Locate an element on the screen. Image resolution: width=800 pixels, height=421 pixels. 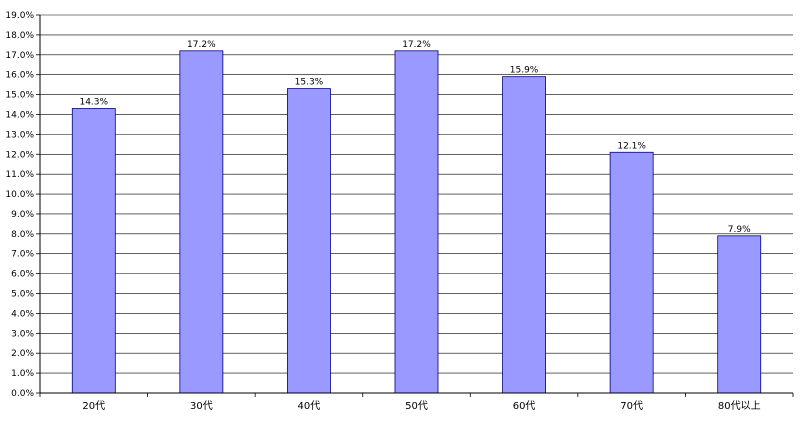
y-tick-label: 5.0% is located at coordinates (22, 295).